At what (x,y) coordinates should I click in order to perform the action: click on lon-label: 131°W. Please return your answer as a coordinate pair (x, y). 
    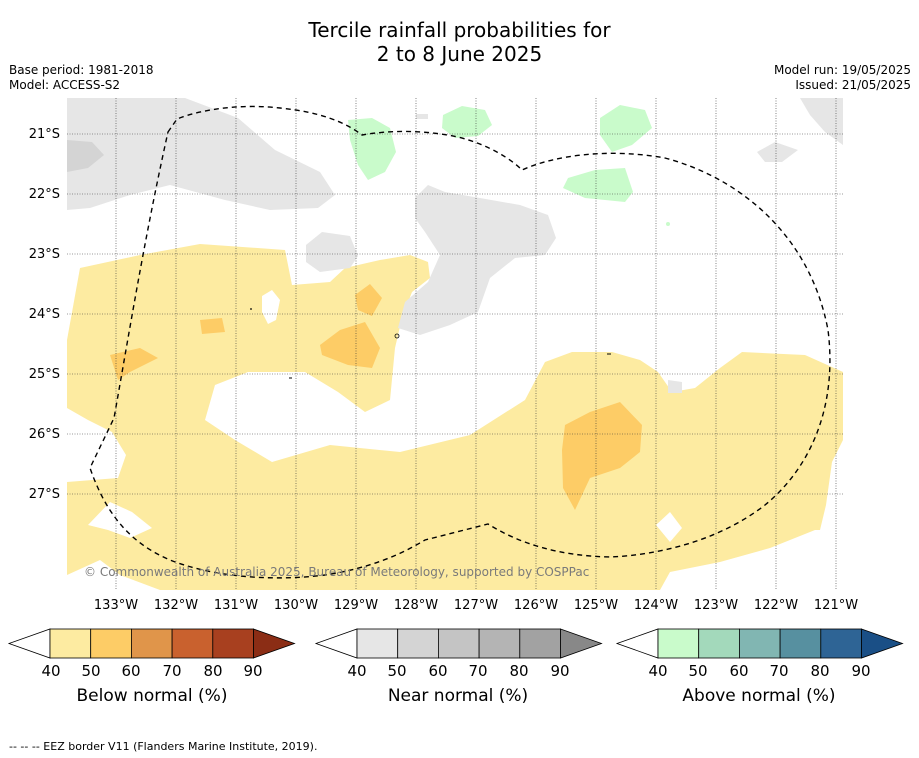
    Looking at the image, I should click on (236, 605).